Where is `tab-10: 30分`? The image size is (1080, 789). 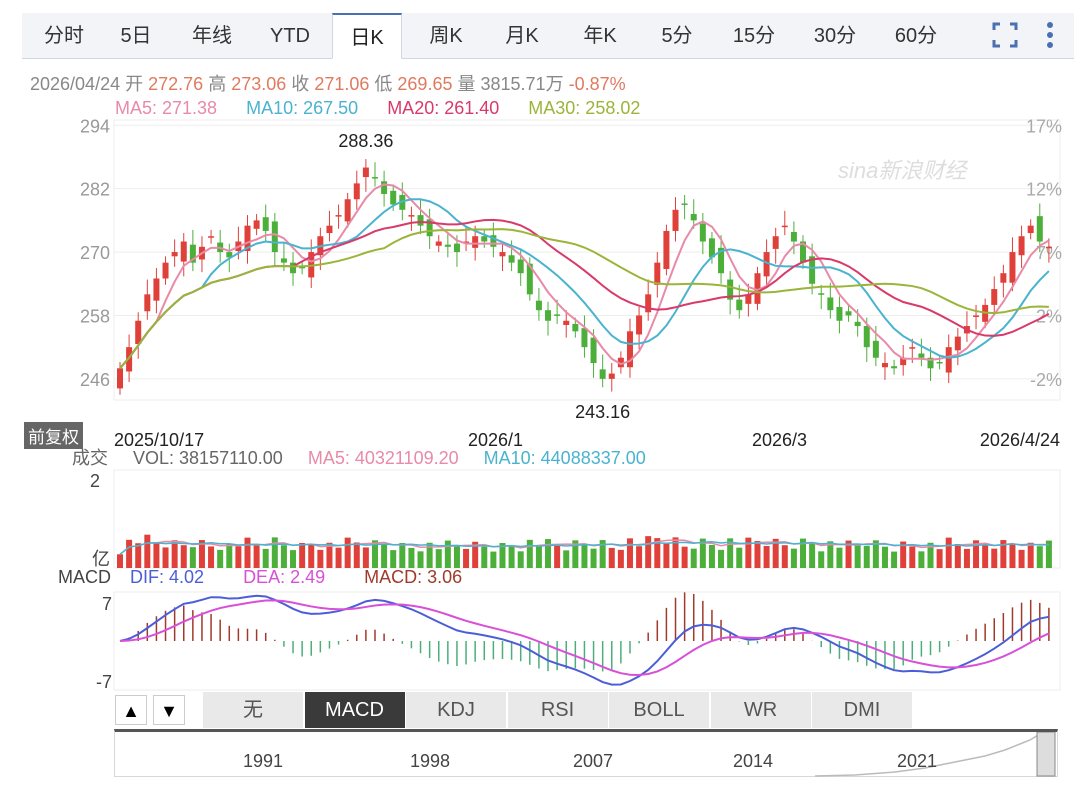
tab-10: 30分 is located at coordinates (835, 36).